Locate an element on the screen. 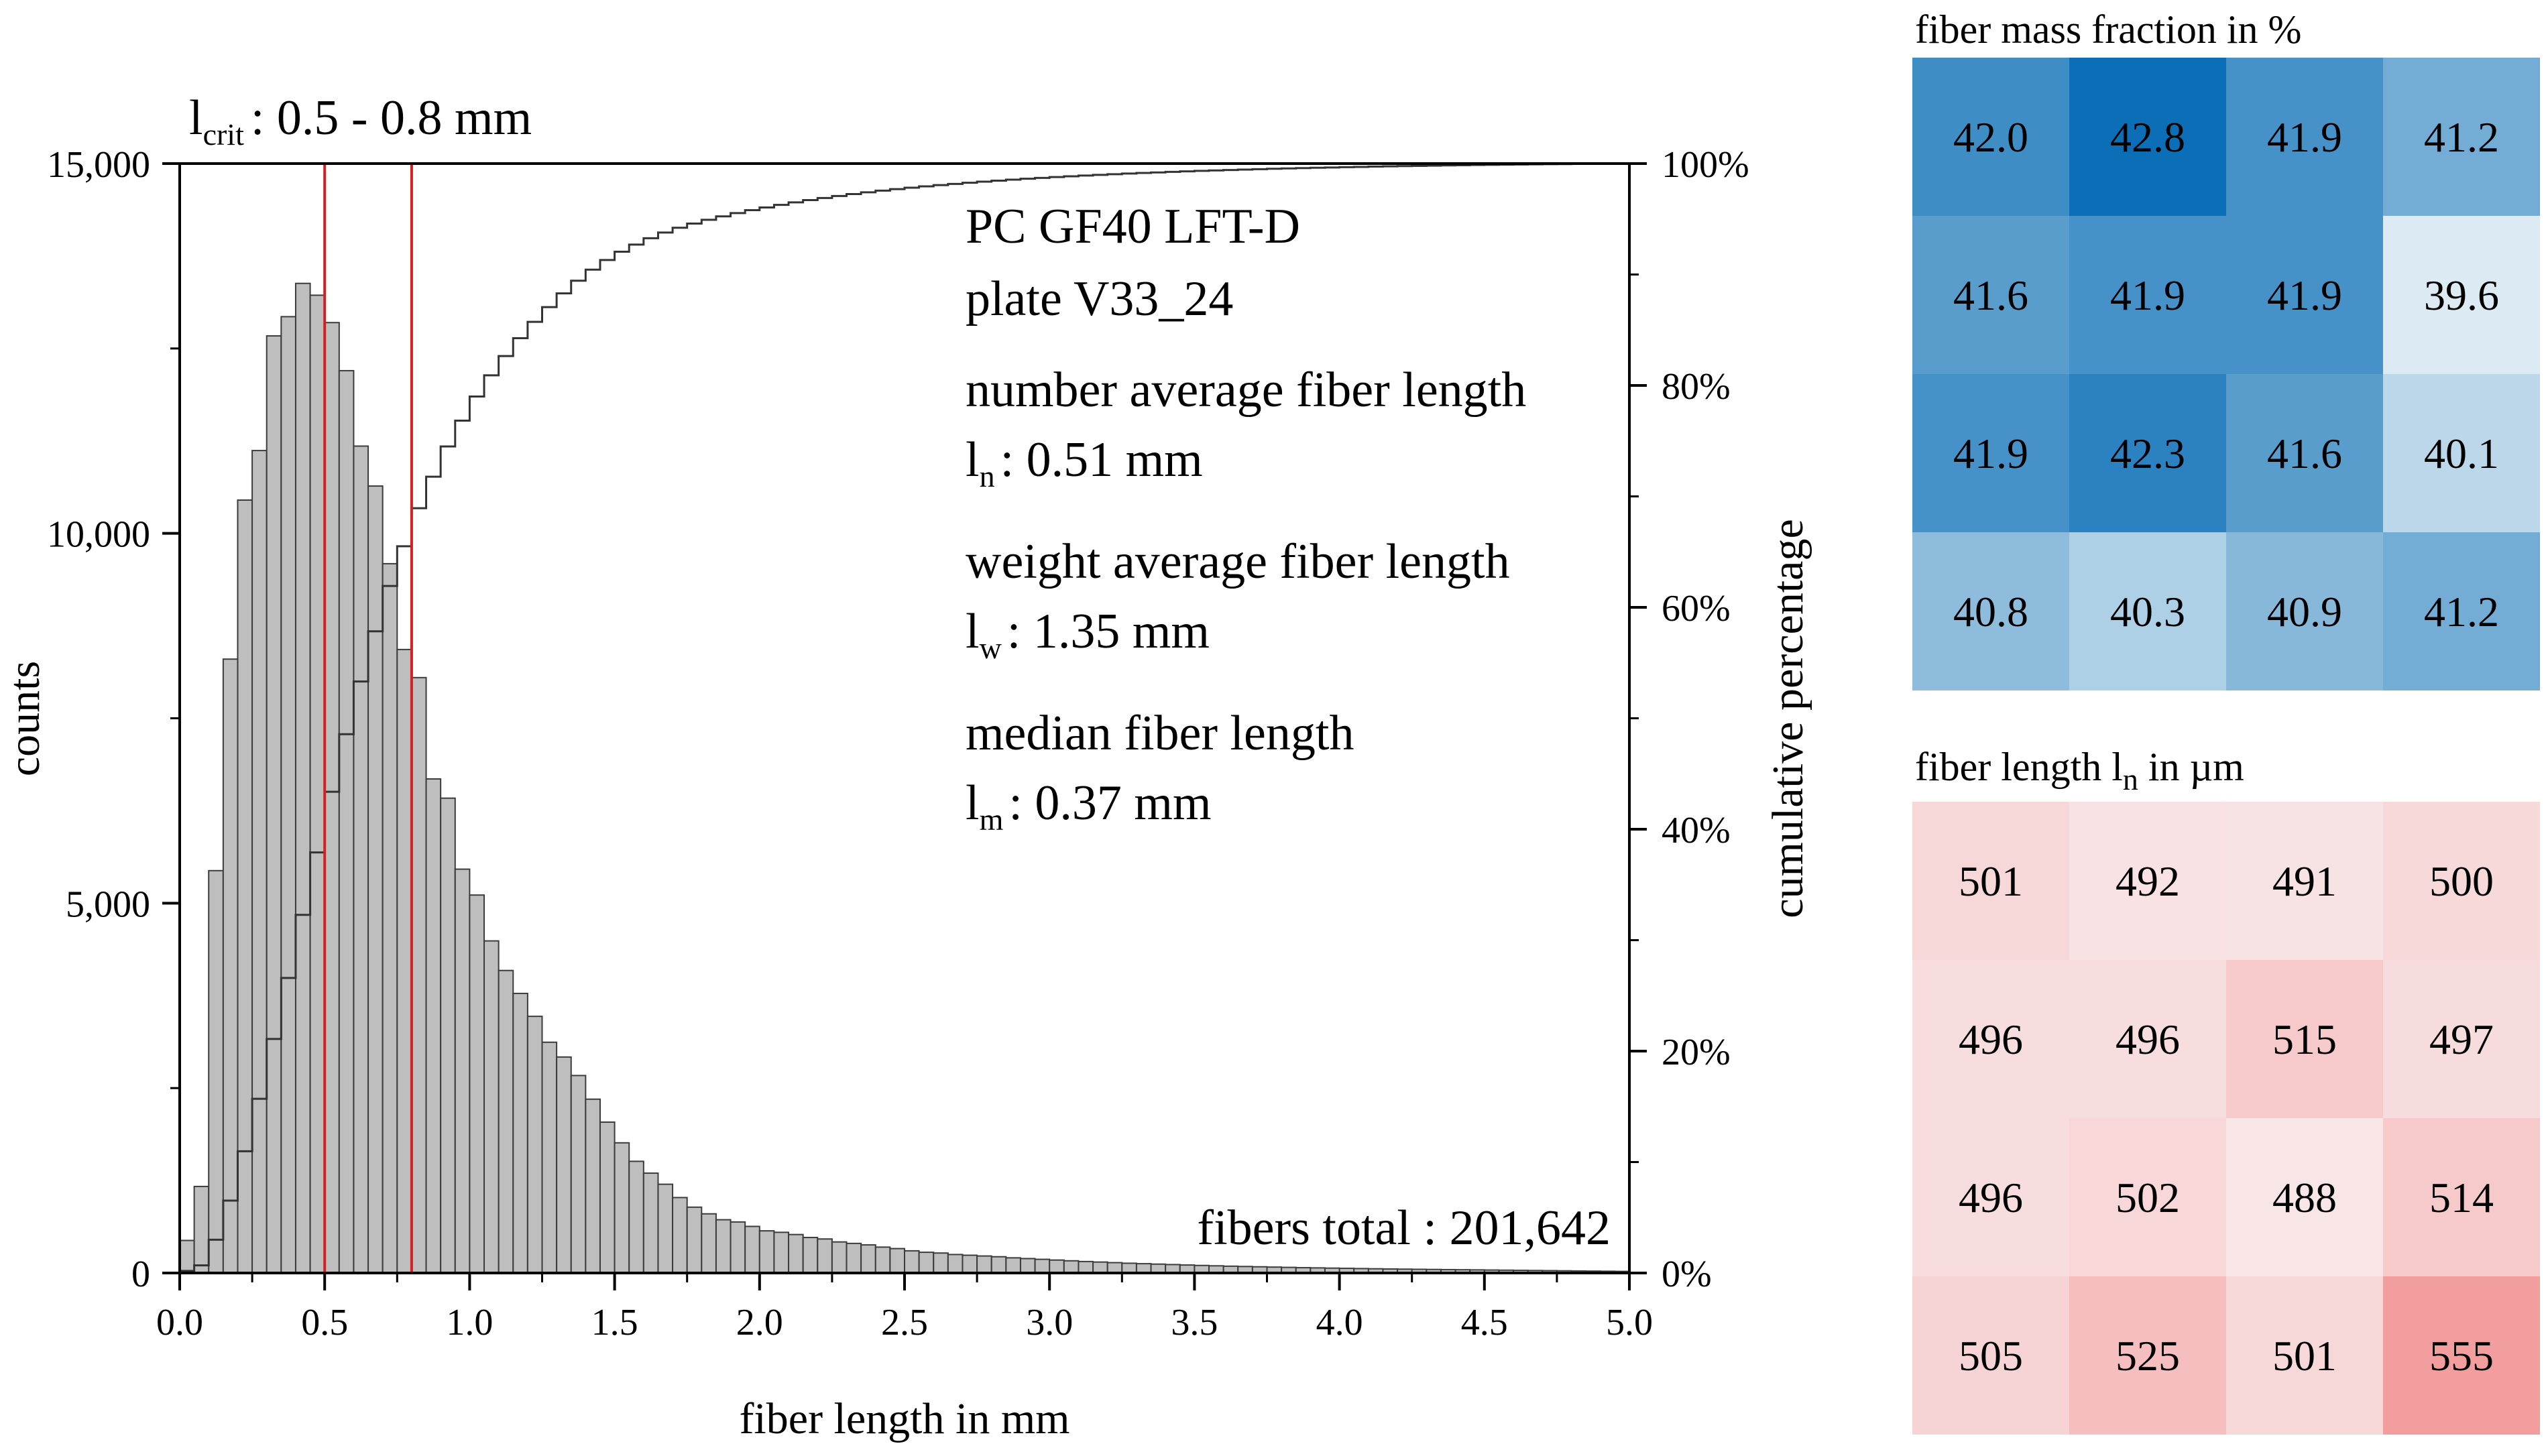  y2-tick-label: 40% is located at coordinates (1696, 830).